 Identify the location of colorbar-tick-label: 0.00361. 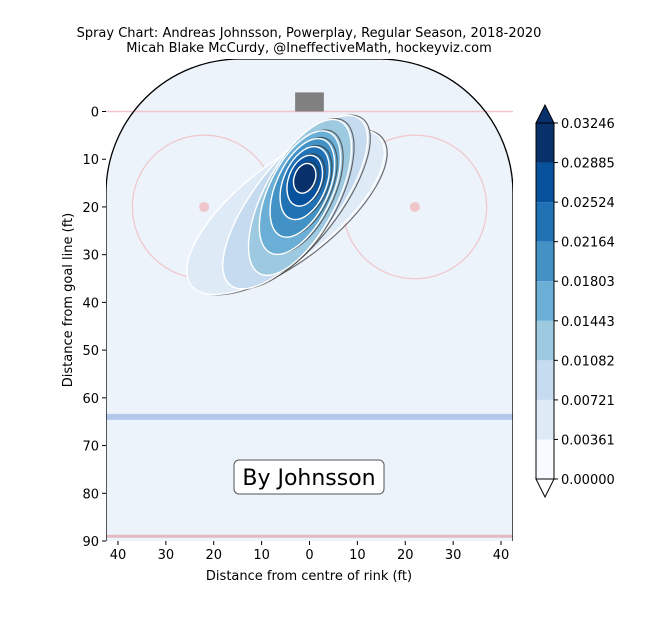
(588, 440).